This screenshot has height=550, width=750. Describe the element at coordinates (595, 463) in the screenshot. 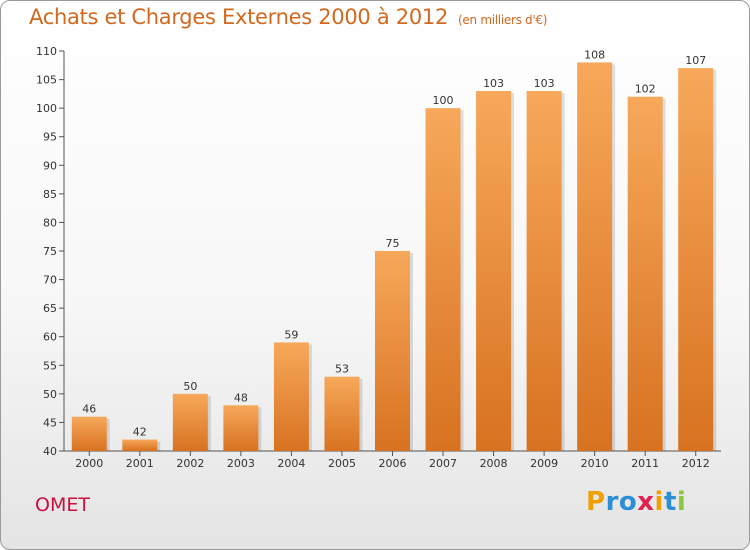

I see `x-tick-label: 2010` at that location.